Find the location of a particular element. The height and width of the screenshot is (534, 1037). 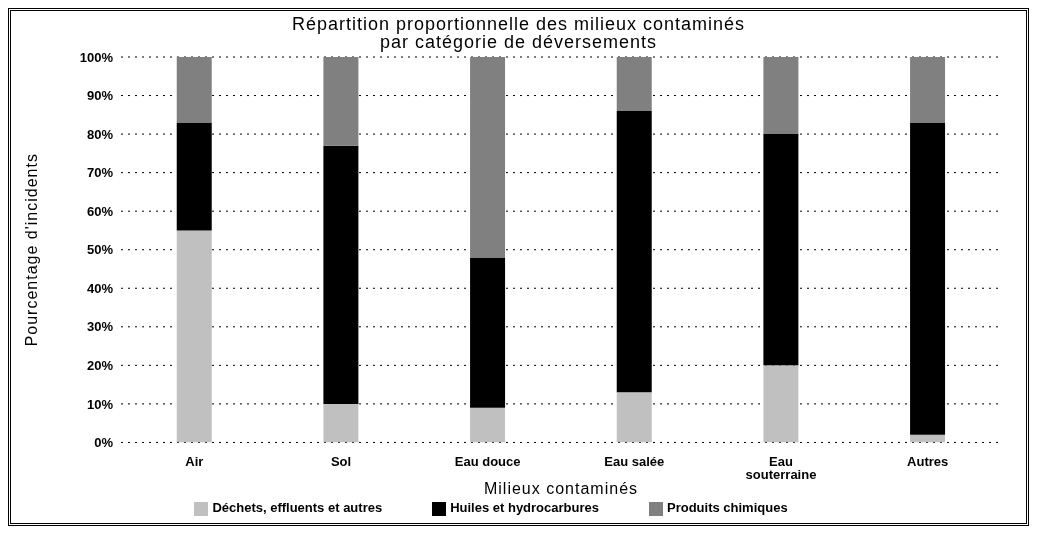

x-tick-label: Eau douce is located at coordinates (487, 461).